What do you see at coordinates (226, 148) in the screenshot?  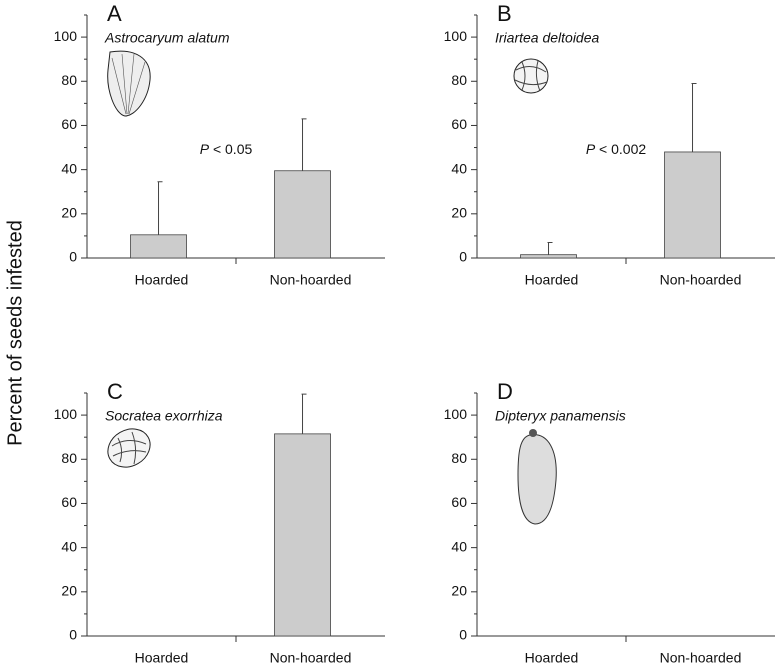 I see `p-value: P < 0.05` at bounding box center [226, 148].